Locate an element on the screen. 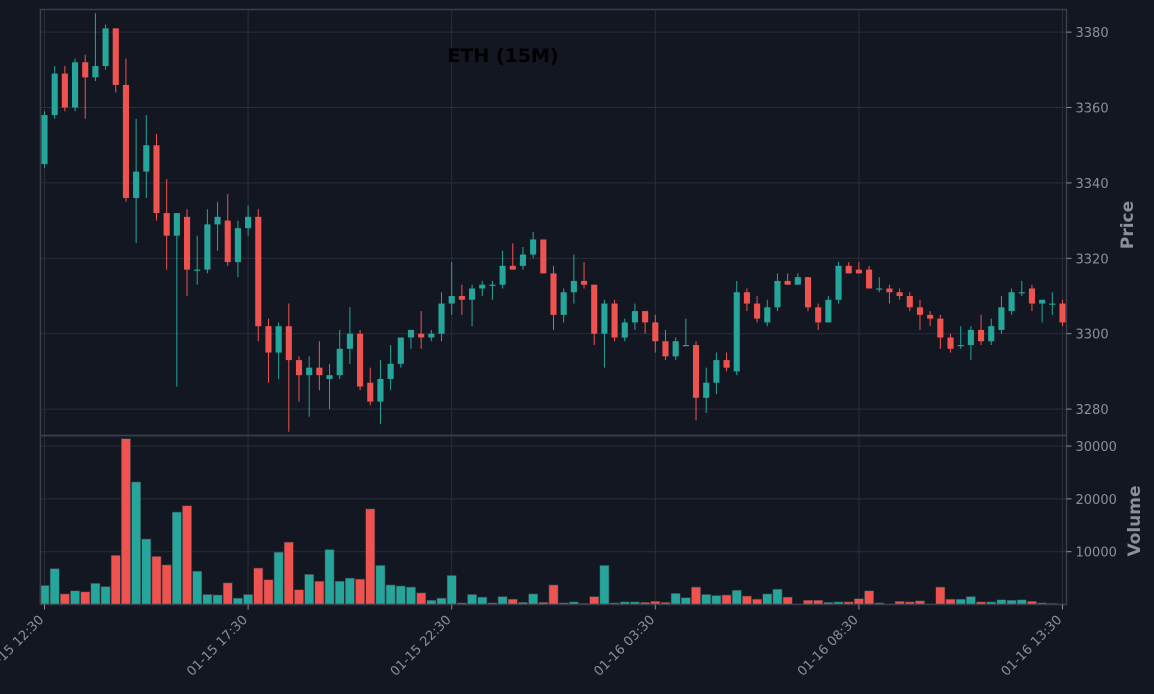 Image resolution: width=1154 pixels, height=694 pixels. price-axis-label: Price is located at coordinates (1128, 225).